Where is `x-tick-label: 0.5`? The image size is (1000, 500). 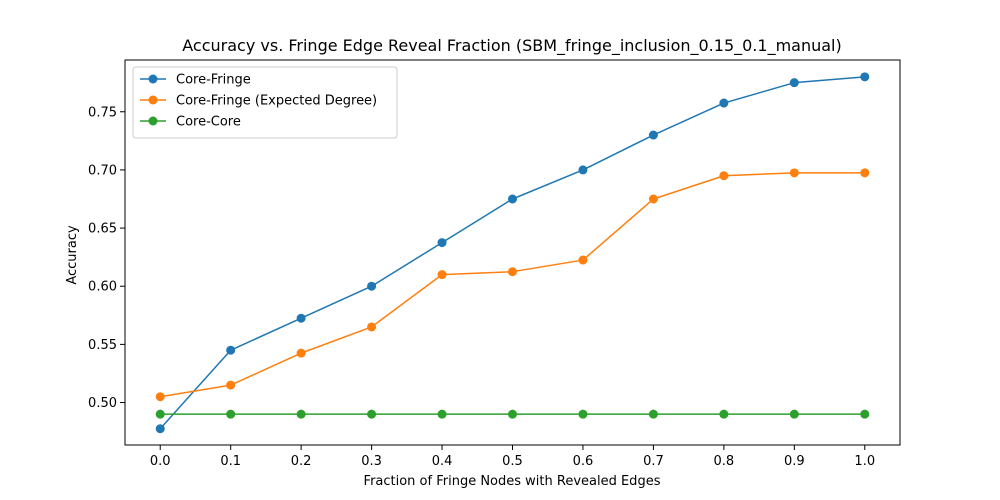 x-tick-label: 0.5 is located at coordinates (512, 461).